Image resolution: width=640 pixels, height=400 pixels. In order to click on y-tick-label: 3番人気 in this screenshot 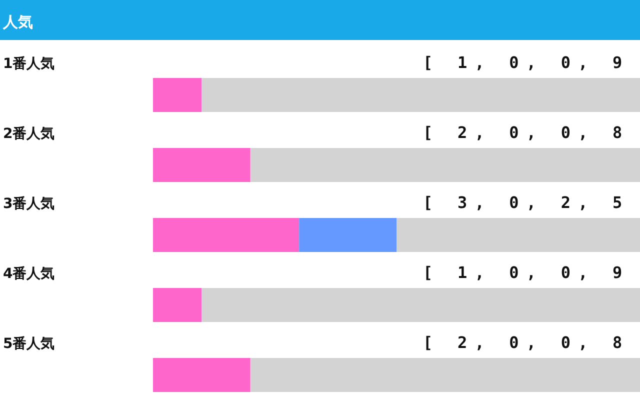, I will do `click(29, 204)`.